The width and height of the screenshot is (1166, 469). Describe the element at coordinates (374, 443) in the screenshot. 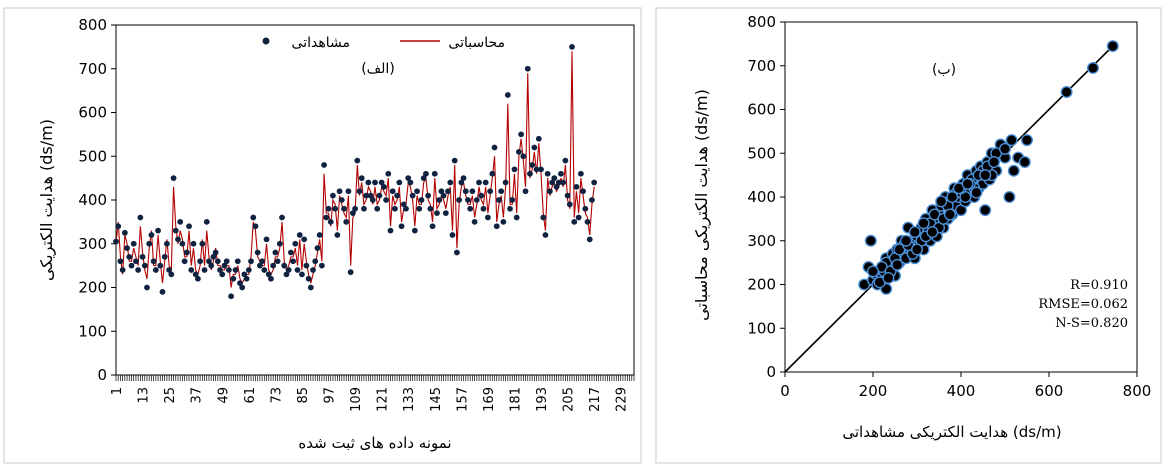

I see `x-axis-label: نمونه داده های ثبت شده` at that location.